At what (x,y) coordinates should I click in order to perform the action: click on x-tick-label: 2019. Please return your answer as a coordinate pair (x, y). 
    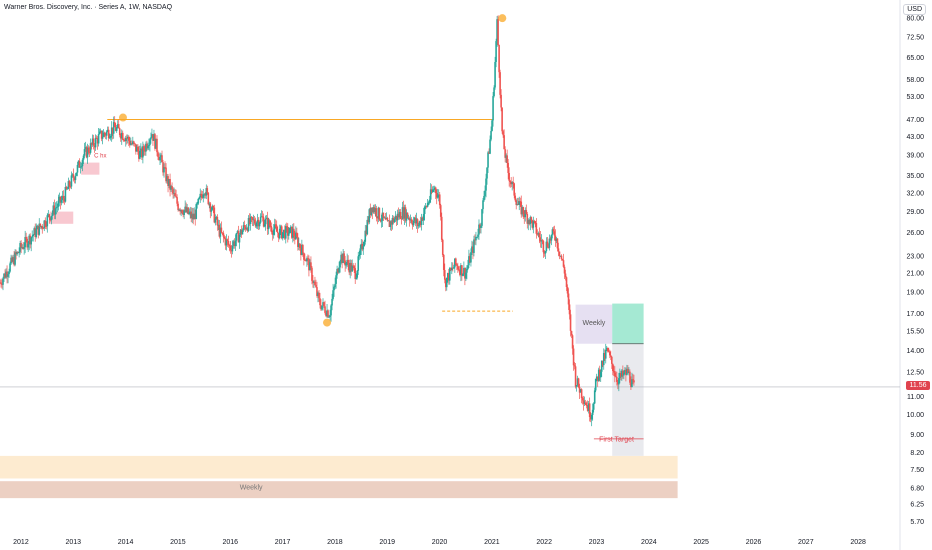
    Looking at the image, I should click on (387, 542).